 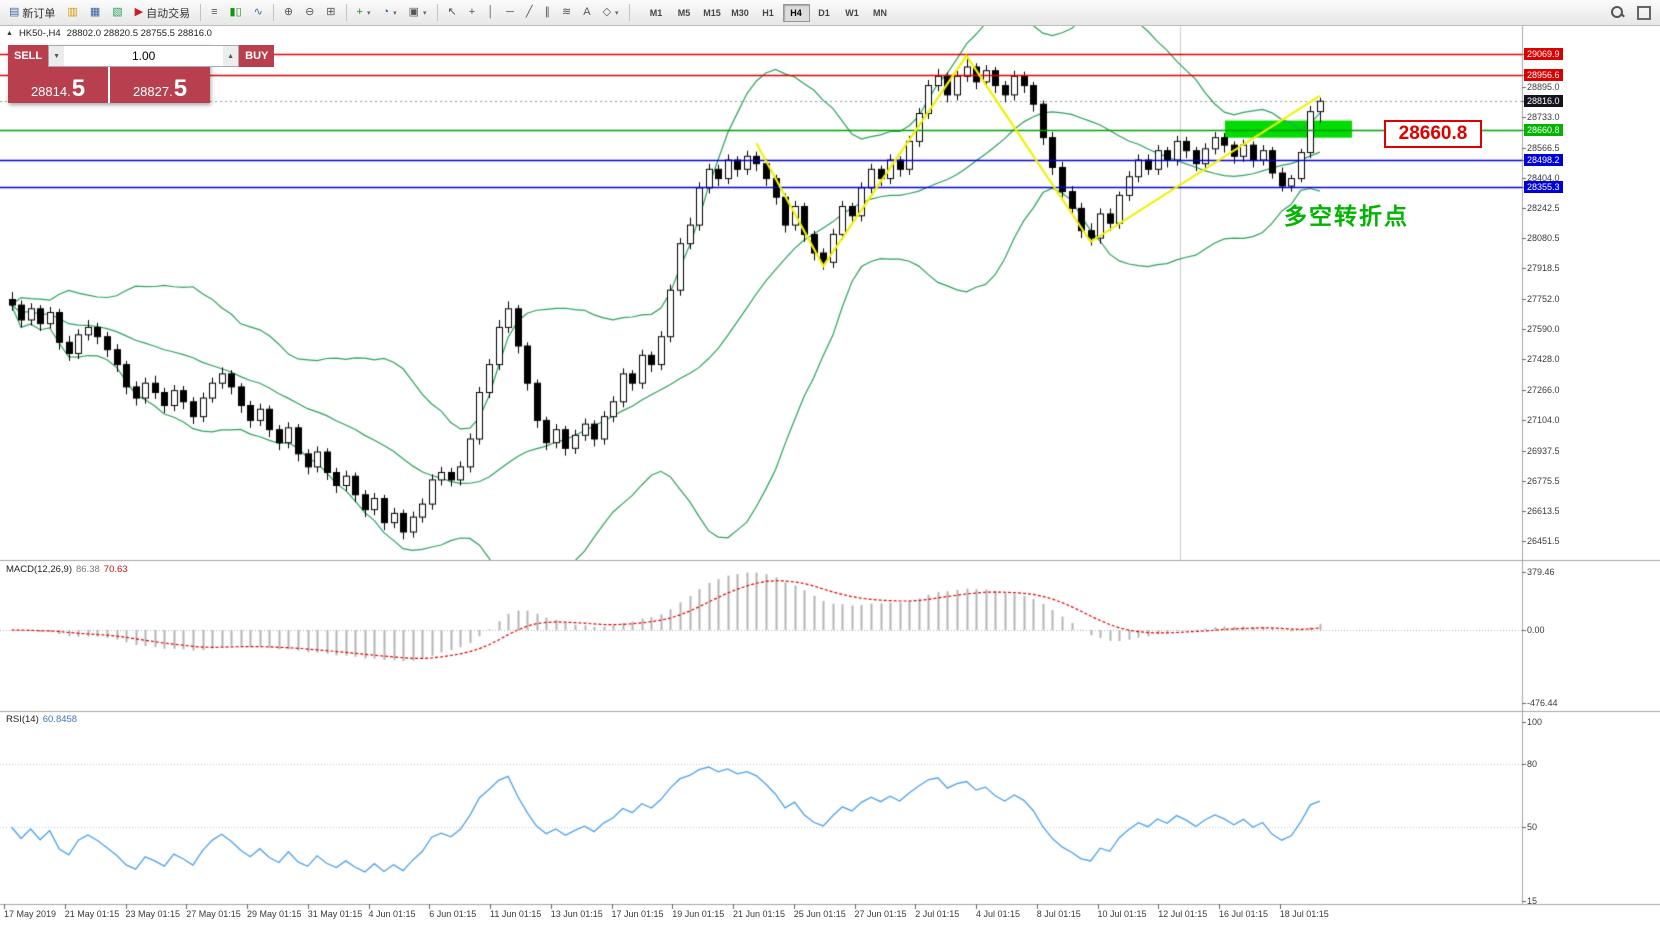 I want to click on zoom-in-button: ⊕, so click(x=288, y=12).